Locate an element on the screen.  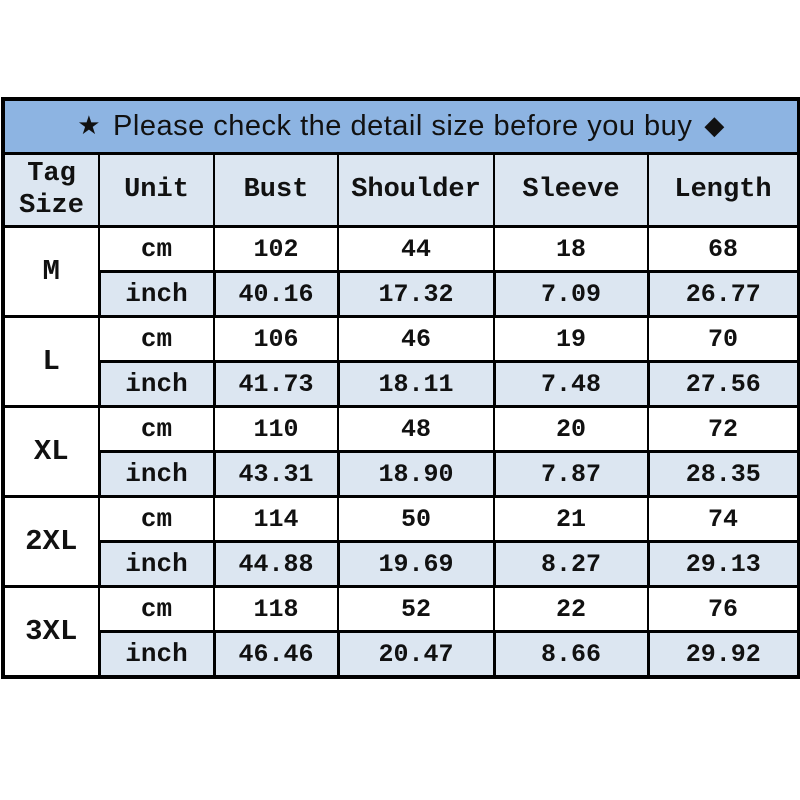
size-label-l: L is located at coordinates (51, 361).